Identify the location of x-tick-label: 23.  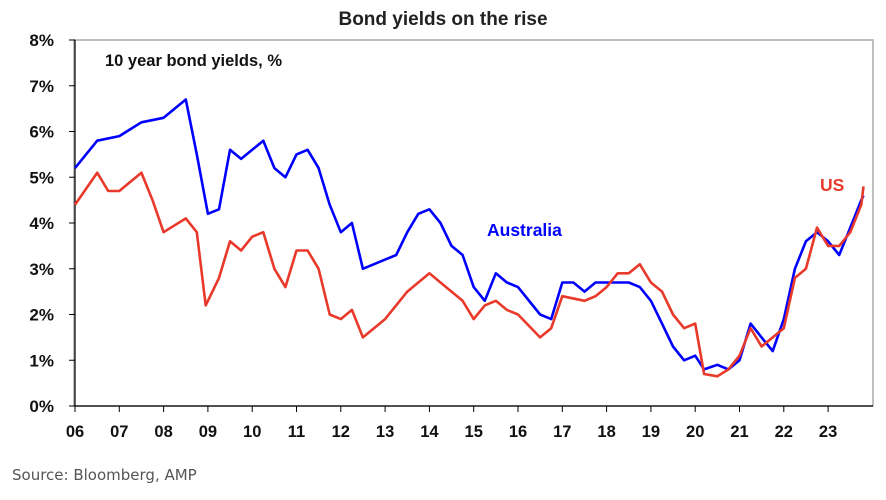
(828, 432).